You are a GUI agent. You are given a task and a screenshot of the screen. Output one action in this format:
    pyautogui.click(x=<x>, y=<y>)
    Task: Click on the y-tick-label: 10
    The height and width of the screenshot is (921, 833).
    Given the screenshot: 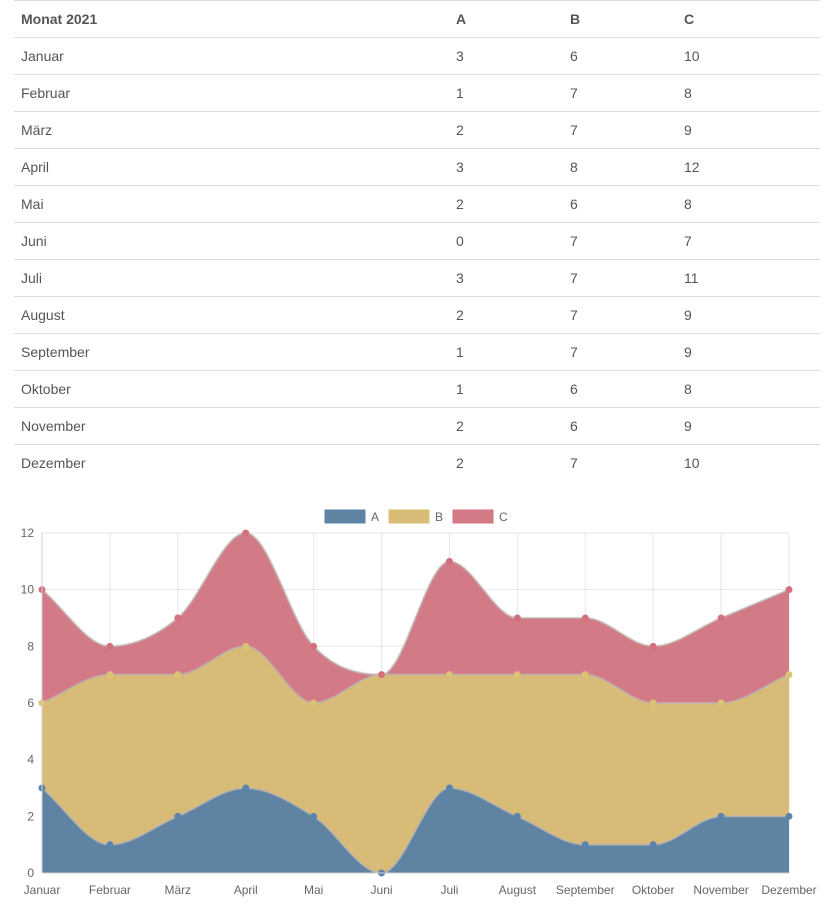 What is the action you would take?
    pyautogui.click(x=28, y=590)
    